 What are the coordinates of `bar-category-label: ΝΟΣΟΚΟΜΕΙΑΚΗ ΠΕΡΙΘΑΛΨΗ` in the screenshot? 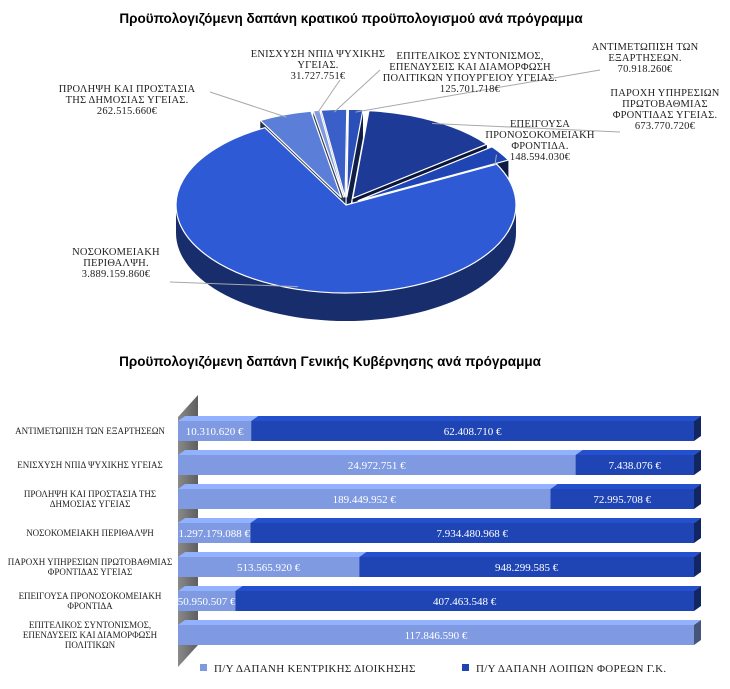 It's located at (90, 533).